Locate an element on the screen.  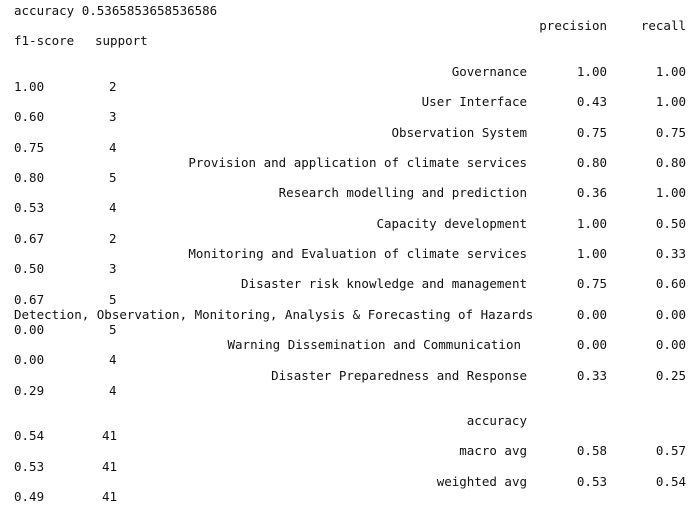
f1-score-value: 0.50 is located at coordinates (29, 269).